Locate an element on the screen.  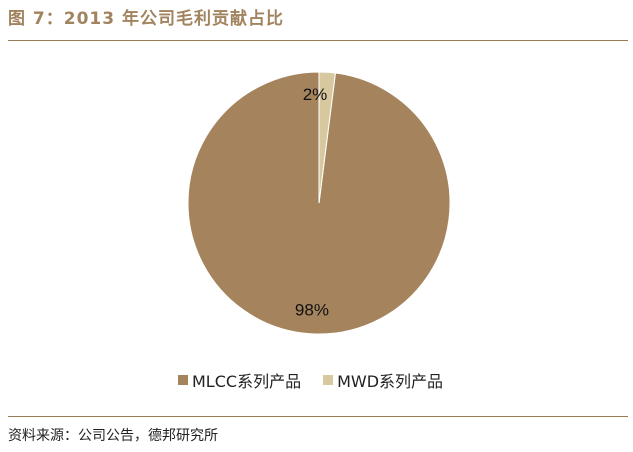
chart-legend: MLCC系列产品 MWD系列产品 is located at coordinates (321, 380).